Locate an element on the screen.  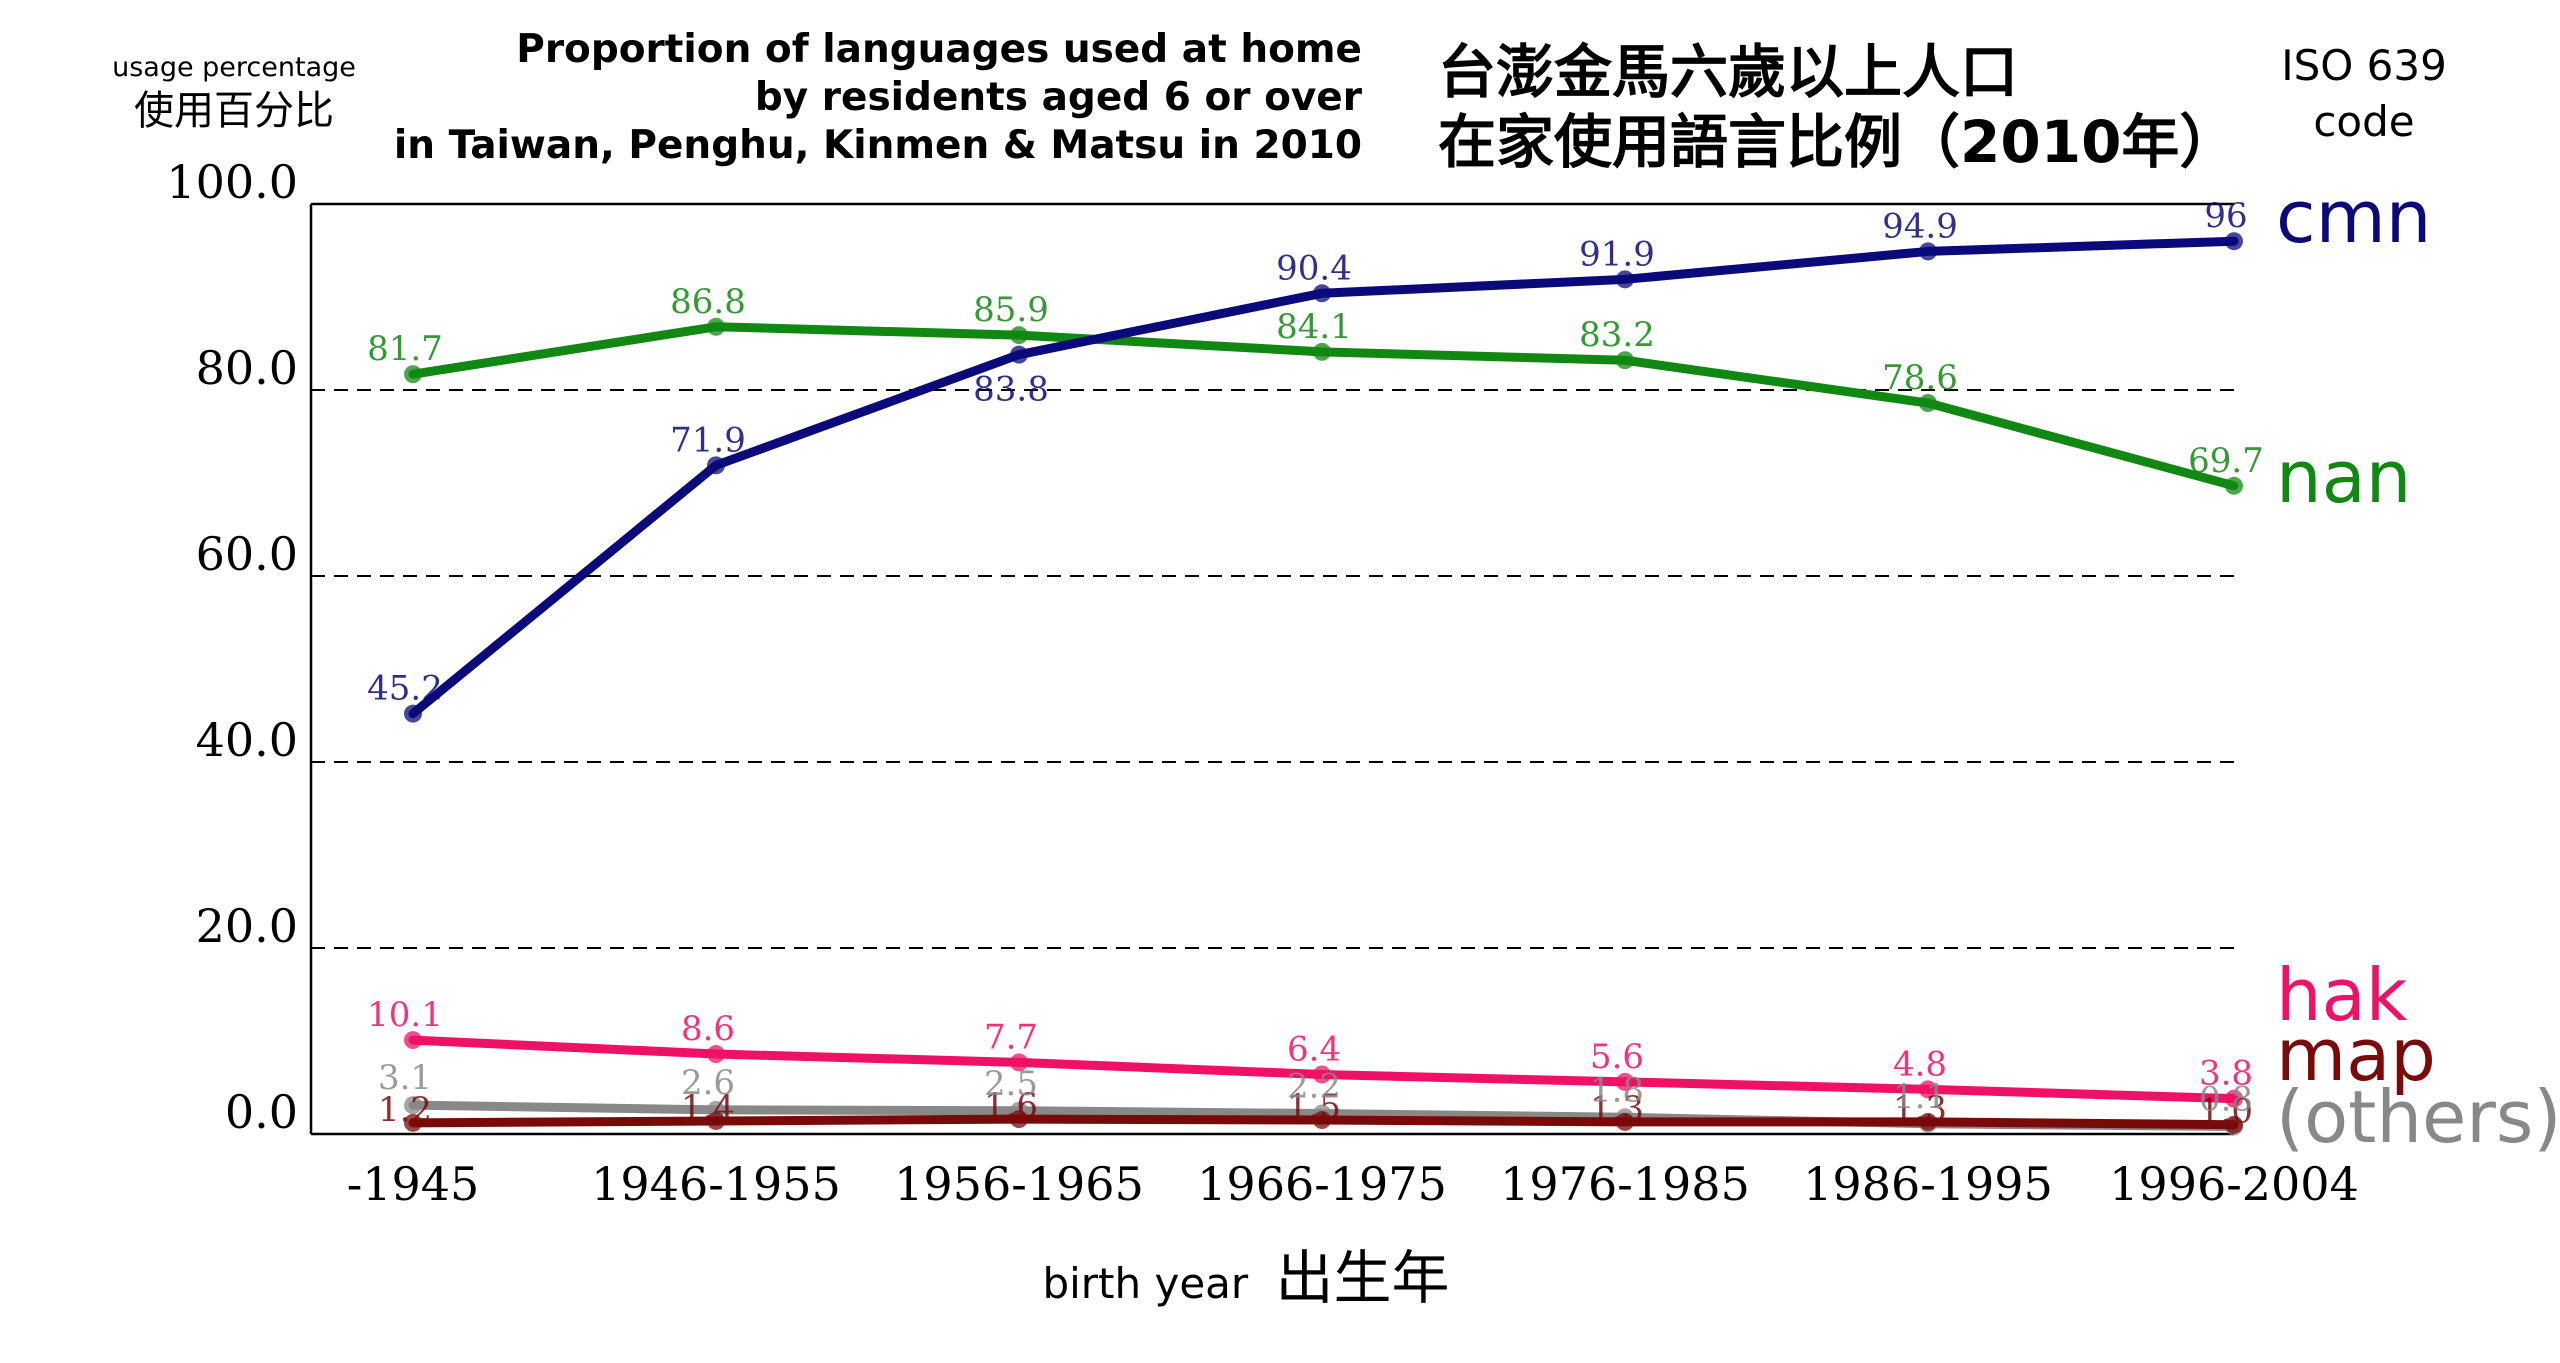
x-axis-label-en: birth year is located at coordinates (1145, 1283).